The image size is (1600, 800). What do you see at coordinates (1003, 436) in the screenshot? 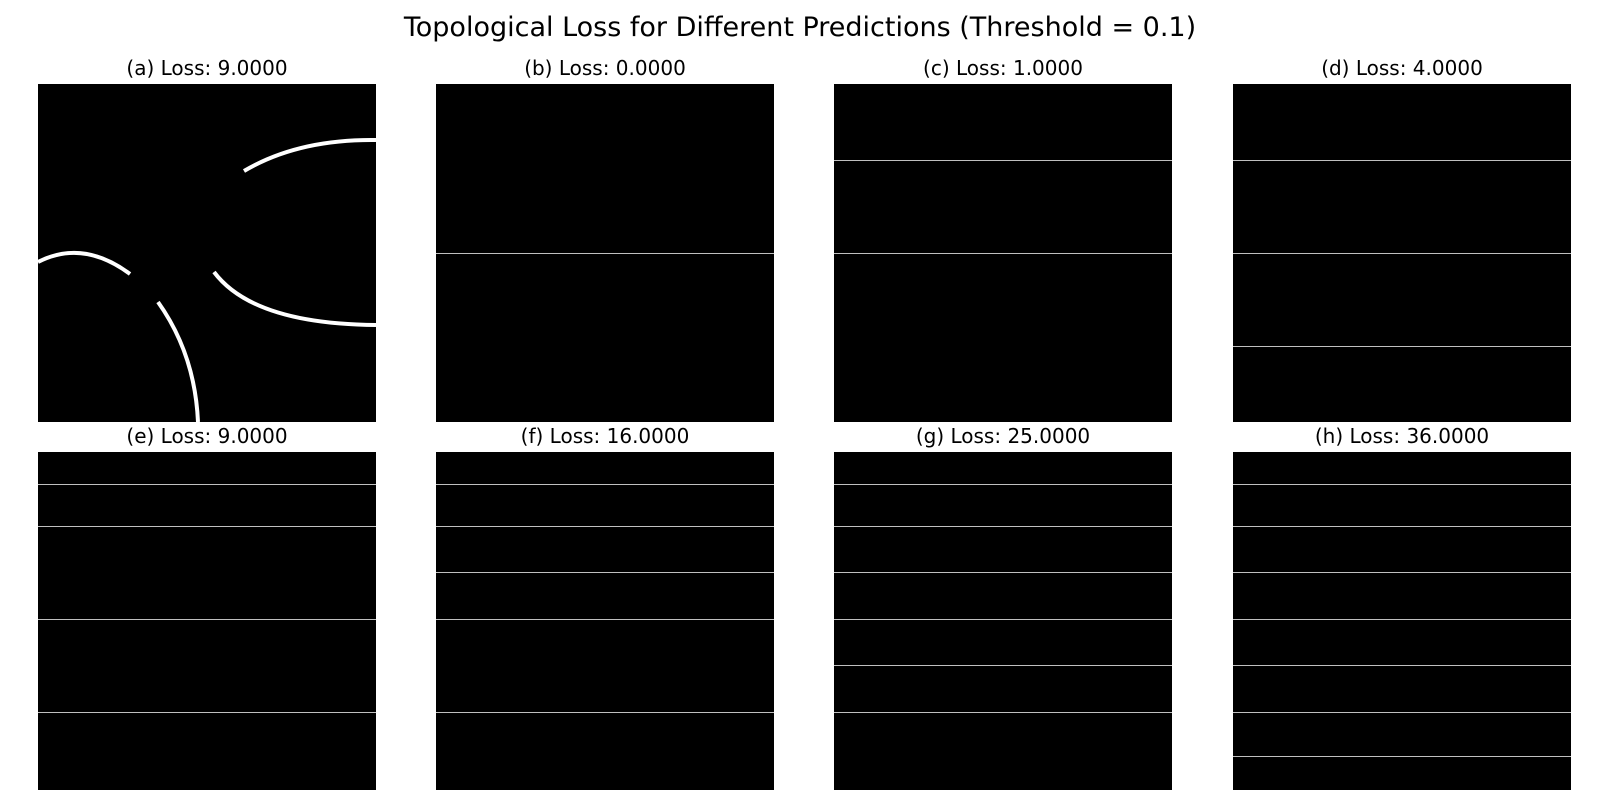
I see `panel-title: (g) Loss: 25.0000` at bounding box center [1003, 436].